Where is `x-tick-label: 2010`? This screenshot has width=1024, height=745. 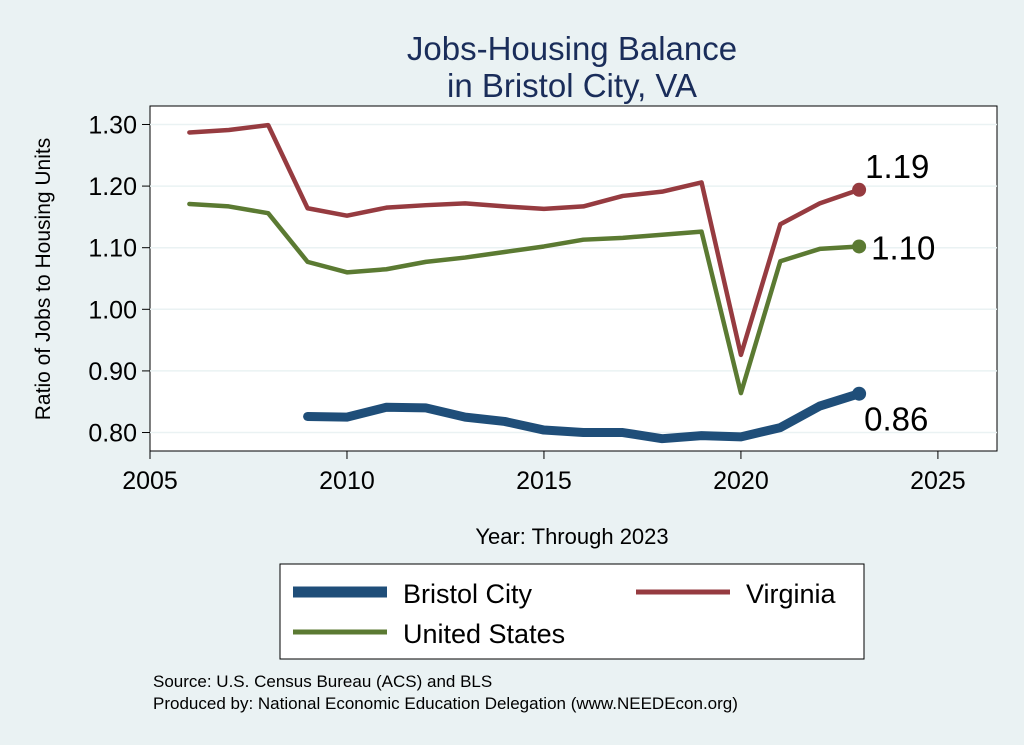
x-tick-label: 2010 is located at coordinates (347, 481).